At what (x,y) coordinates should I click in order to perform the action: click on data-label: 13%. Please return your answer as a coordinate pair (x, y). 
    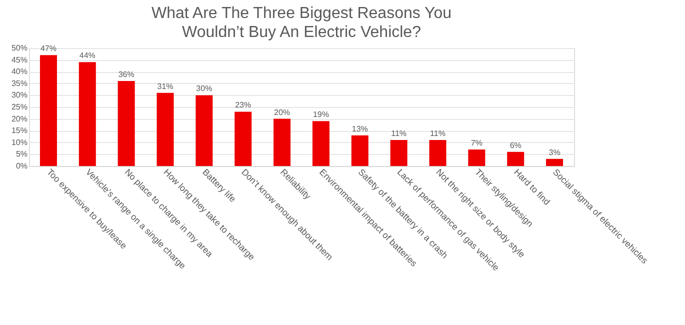
    Looking at the image, I should click on (360, 129).